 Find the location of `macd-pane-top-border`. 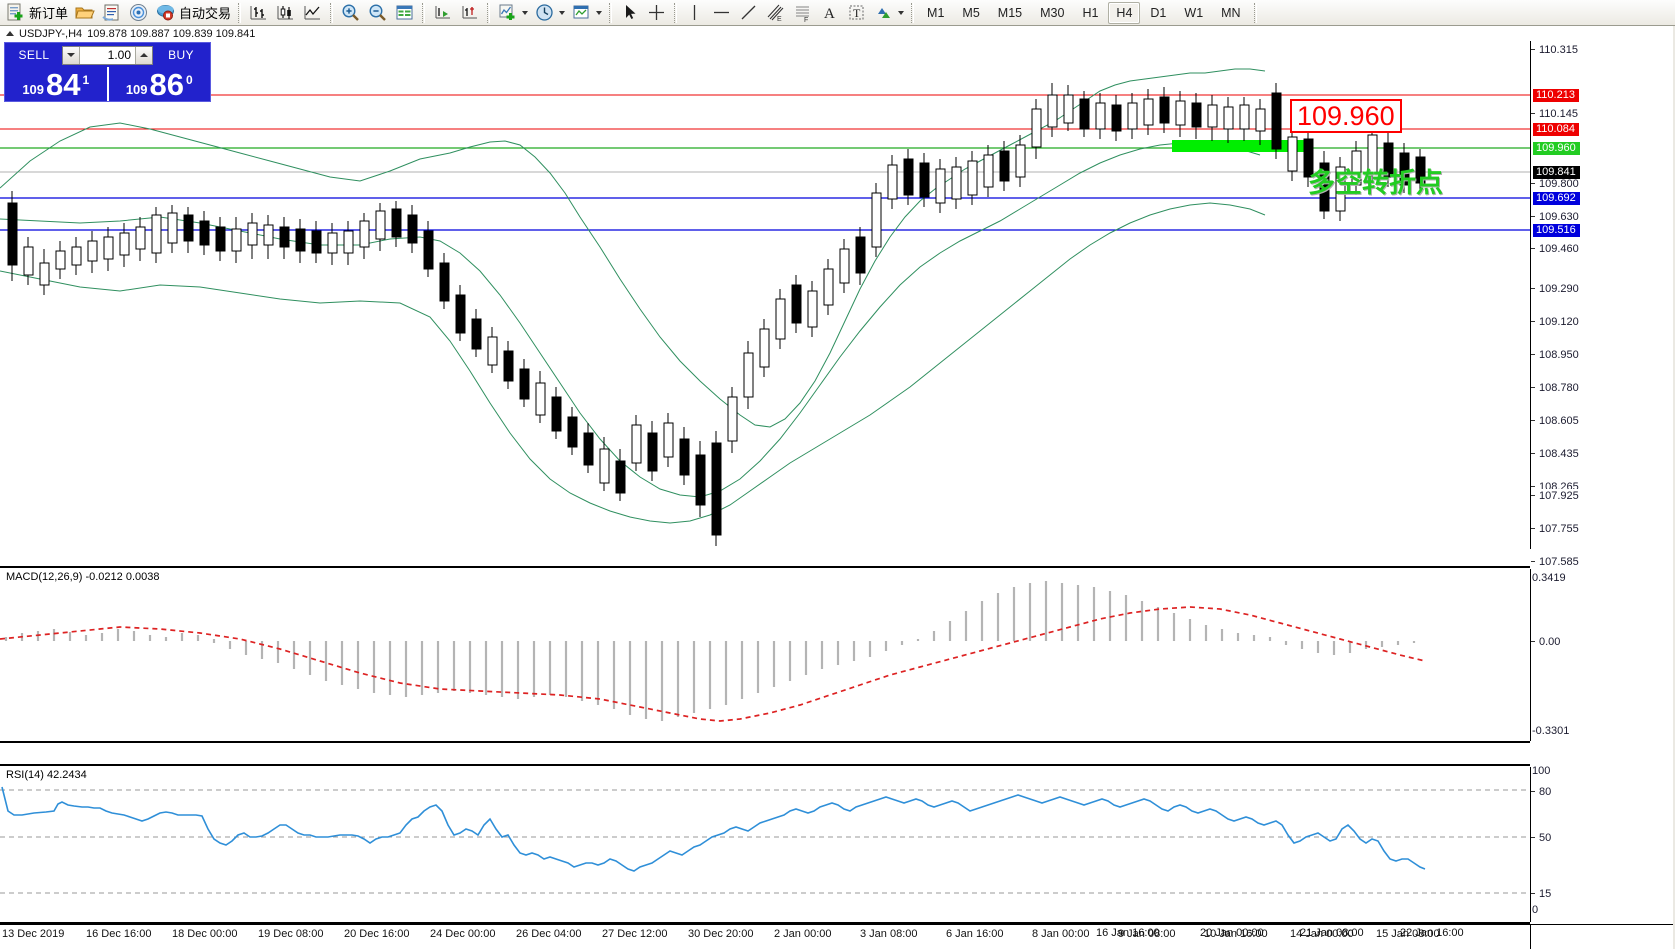

macd-pane-top-border is located at coordinates (765, 567).